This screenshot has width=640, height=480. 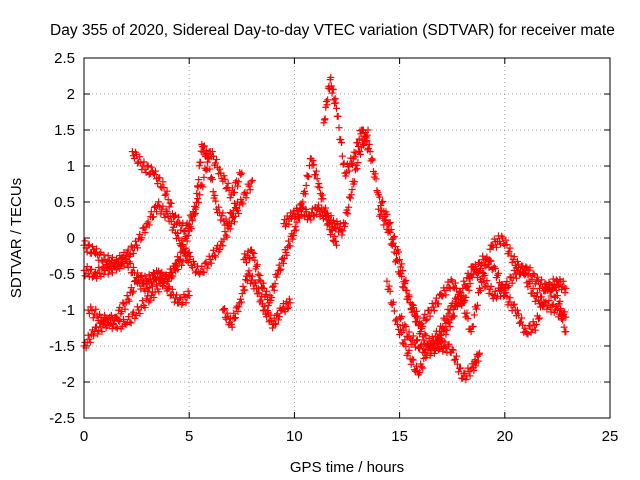 I want to click on y-tick-label: -2, so click(x=68, y=382).